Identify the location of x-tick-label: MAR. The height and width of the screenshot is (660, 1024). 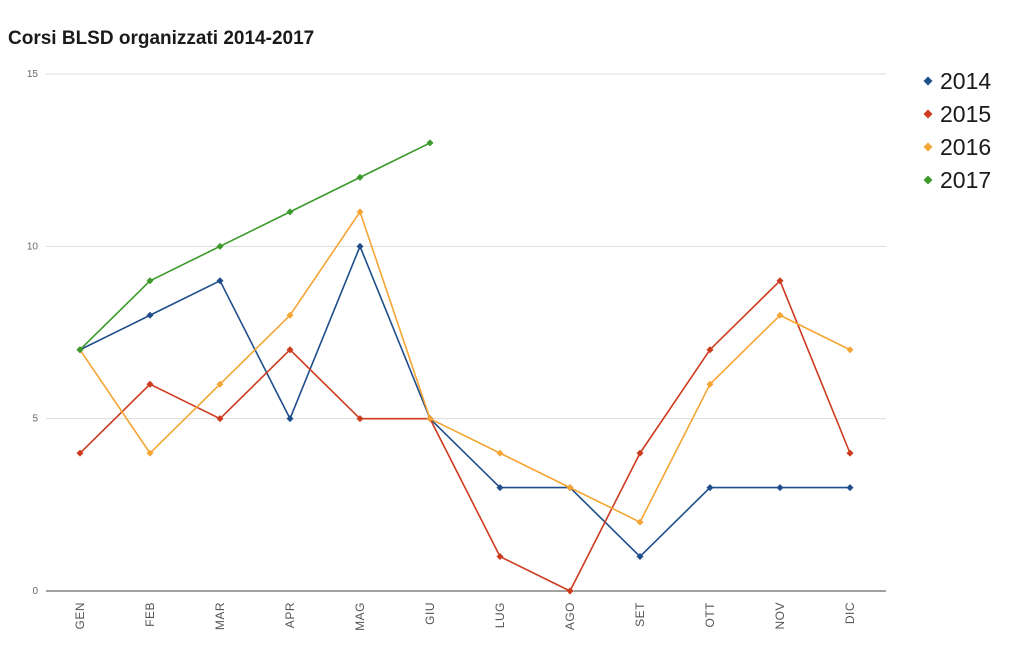
(220, 616).